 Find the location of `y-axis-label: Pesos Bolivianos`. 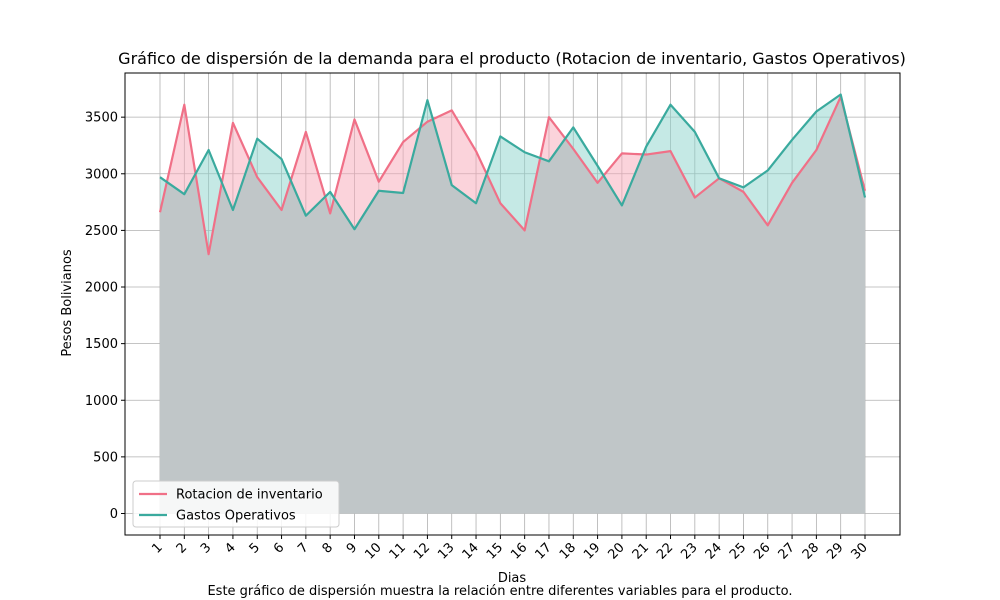

y-axis-label: Pesos Bolivianos is located at coordinates (67, 303).